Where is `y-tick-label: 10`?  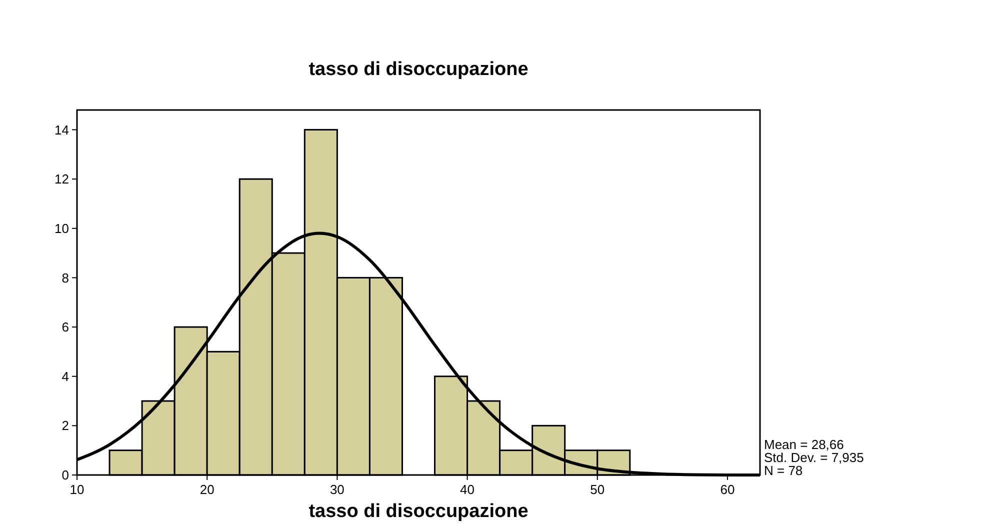 y-tick-label: 10 is located at coordinates (61, 228).